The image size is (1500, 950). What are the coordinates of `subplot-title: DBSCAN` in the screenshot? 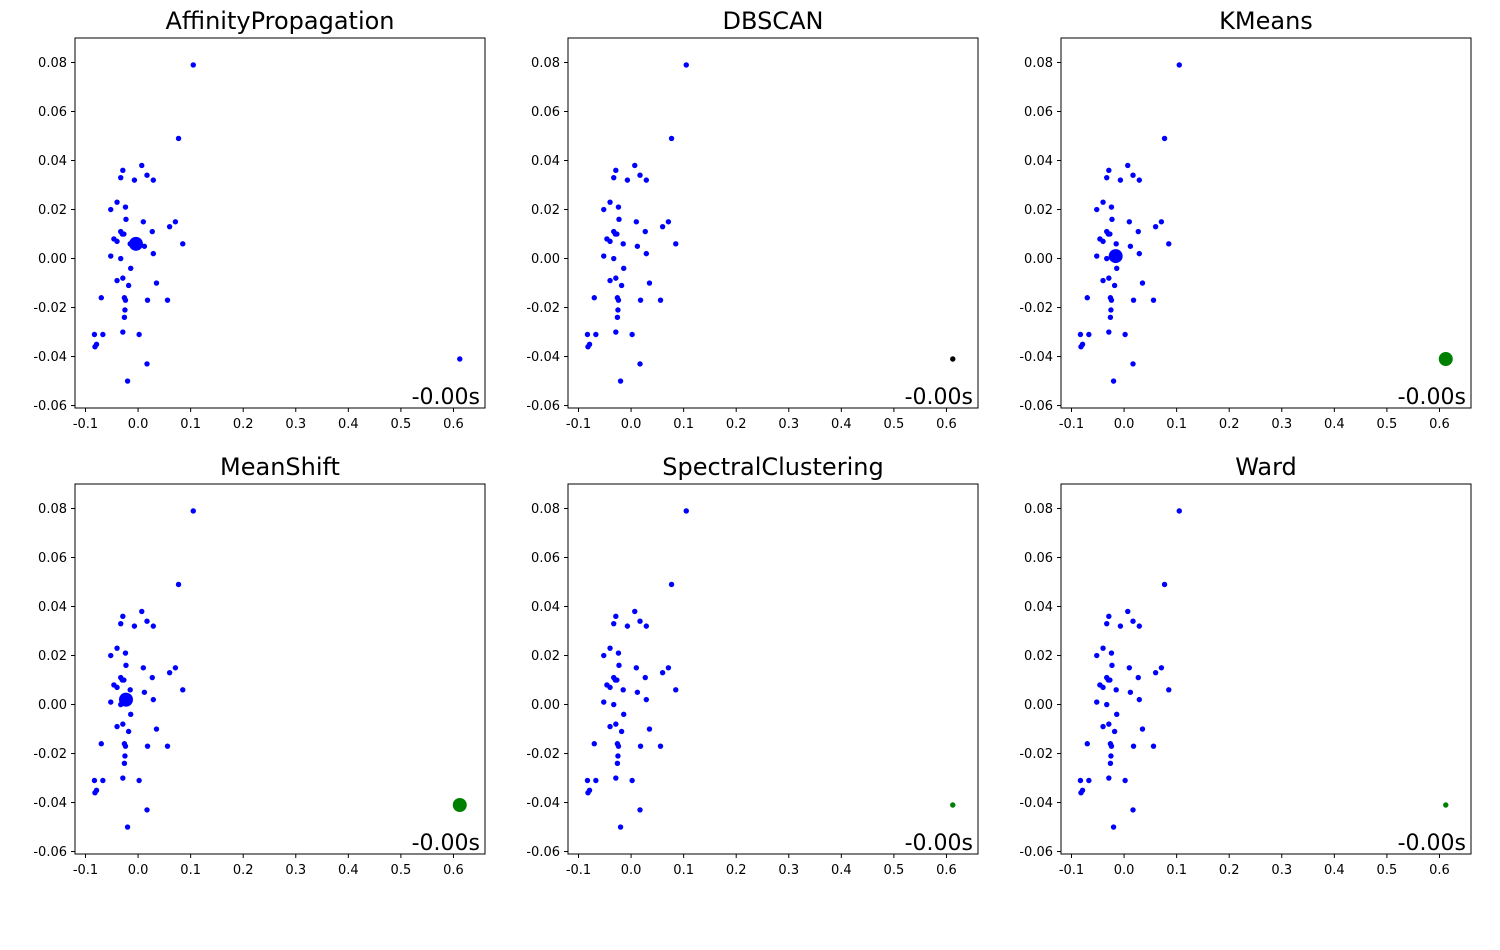 It's located at (773, 21).